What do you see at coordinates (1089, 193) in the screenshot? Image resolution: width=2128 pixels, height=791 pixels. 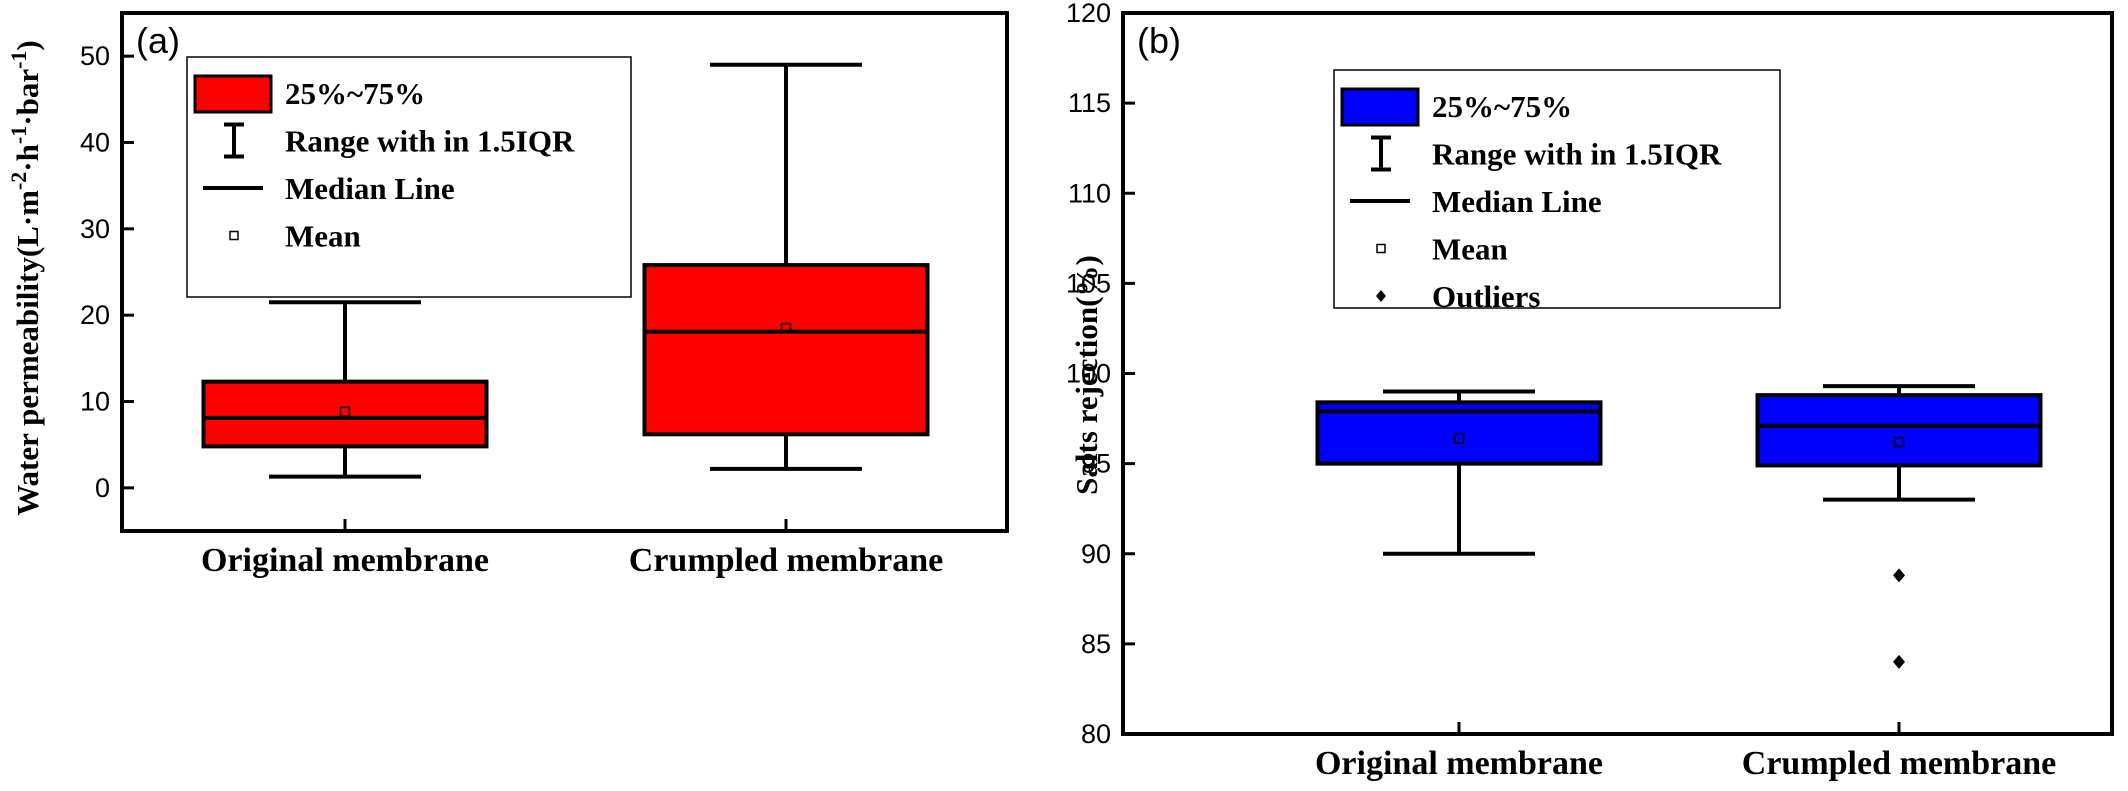 I see `y-tick-label: 110` at bounding box center [1089, 193].